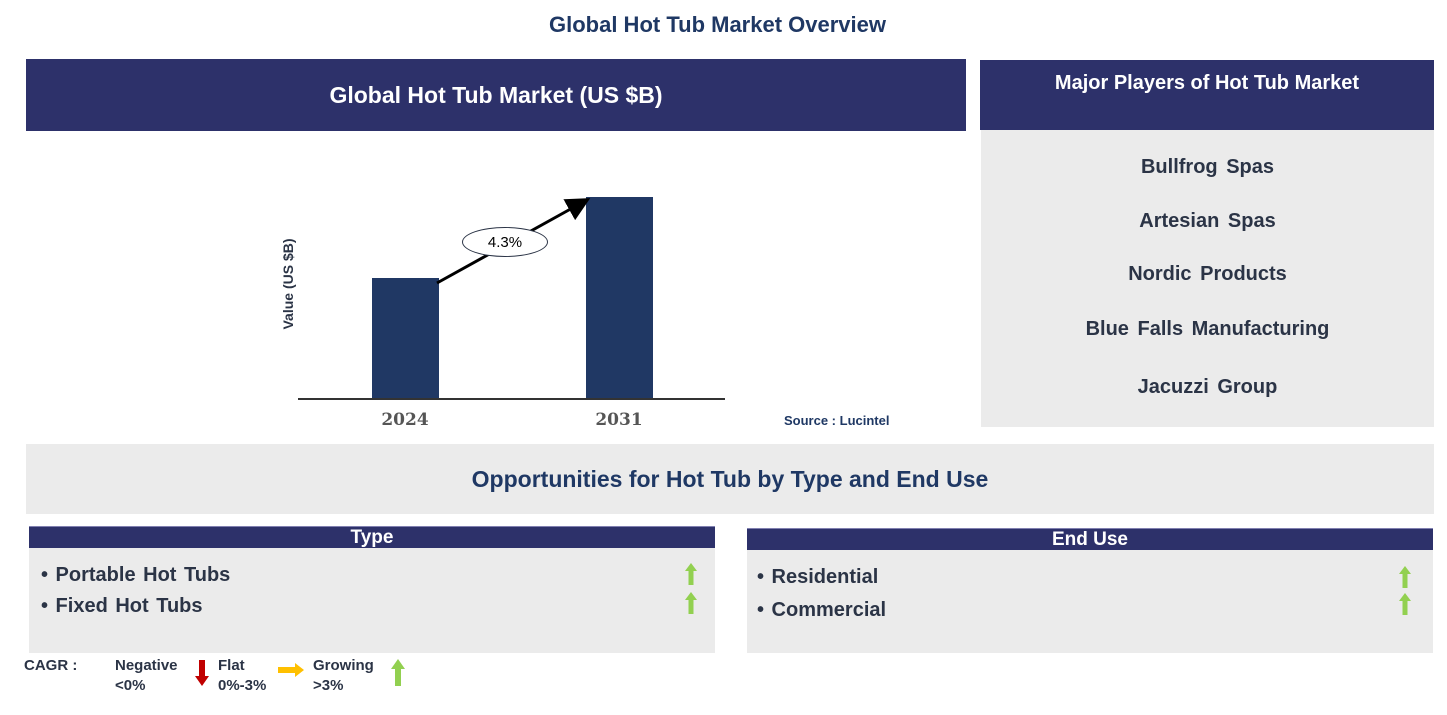  Describe the element at coordinates (328, 685) in the screenshot. I see `legend-growing-range: >3%` at that location.